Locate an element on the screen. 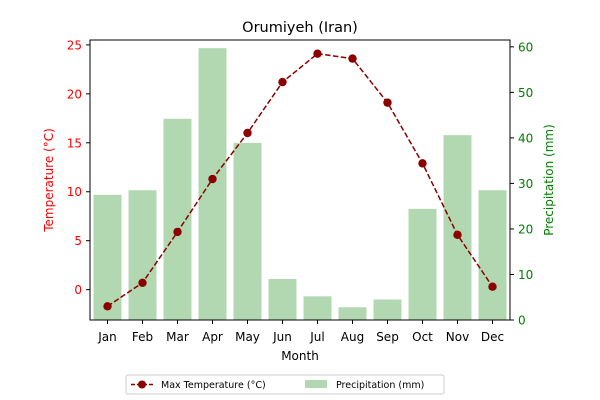  y-right-tick-label: 40 is located at coordinates (525, 138).